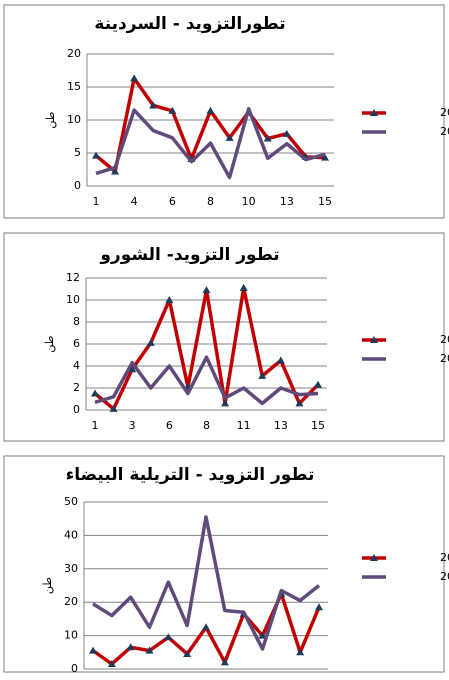 The image size is (449, 680). I want to click on x-tick-label: 10, so click(249, 201).